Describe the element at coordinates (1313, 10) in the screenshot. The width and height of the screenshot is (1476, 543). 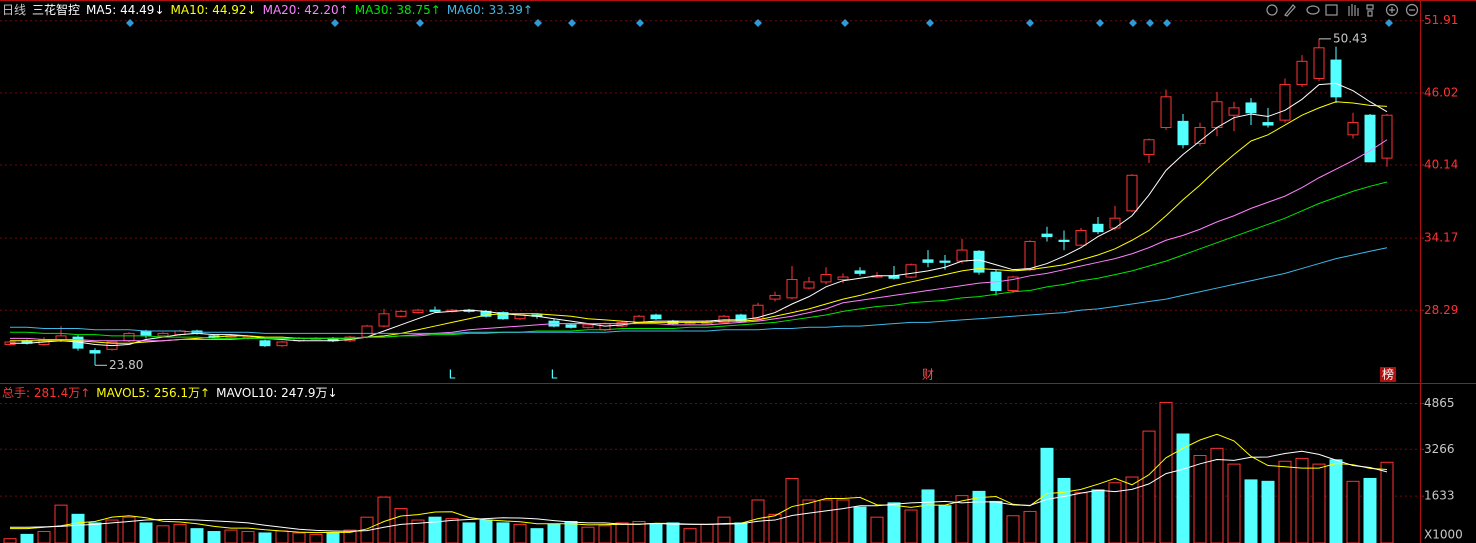
I see `view-icon` at that location.